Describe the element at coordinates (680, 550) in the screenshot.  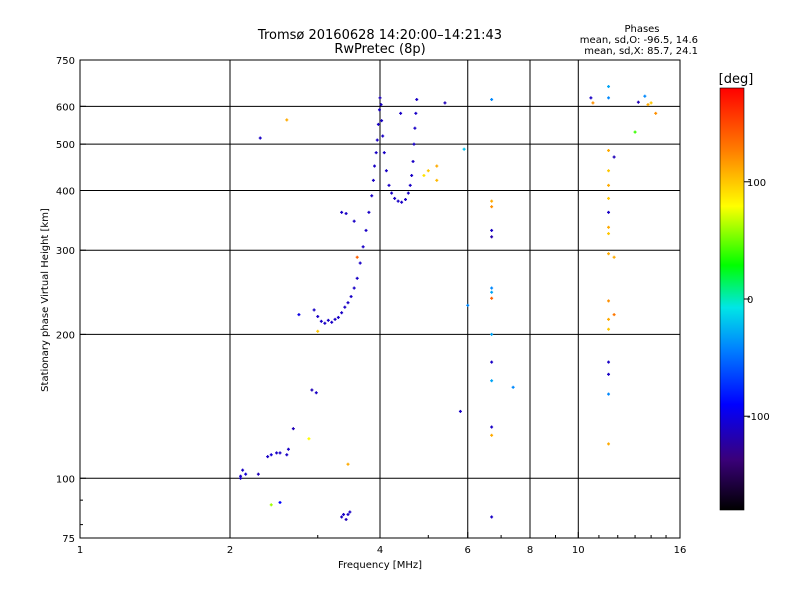
I see `x-tick-label: 16` at that location.